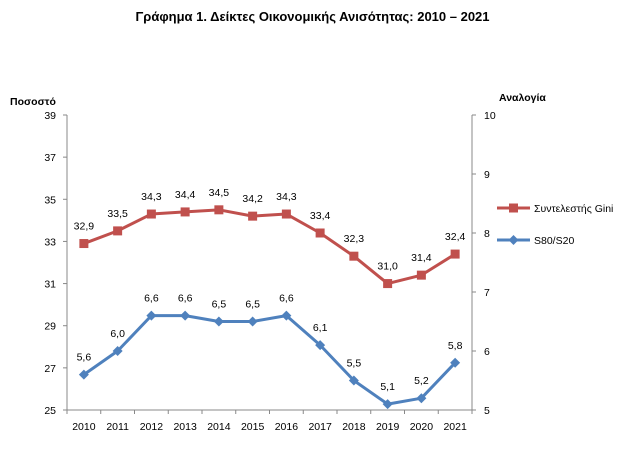 This screenshot has height=449, width=625. Describe the element at coordinates (554, 241) in the screenshot. I see `legend-label: S80/S20` at that location.